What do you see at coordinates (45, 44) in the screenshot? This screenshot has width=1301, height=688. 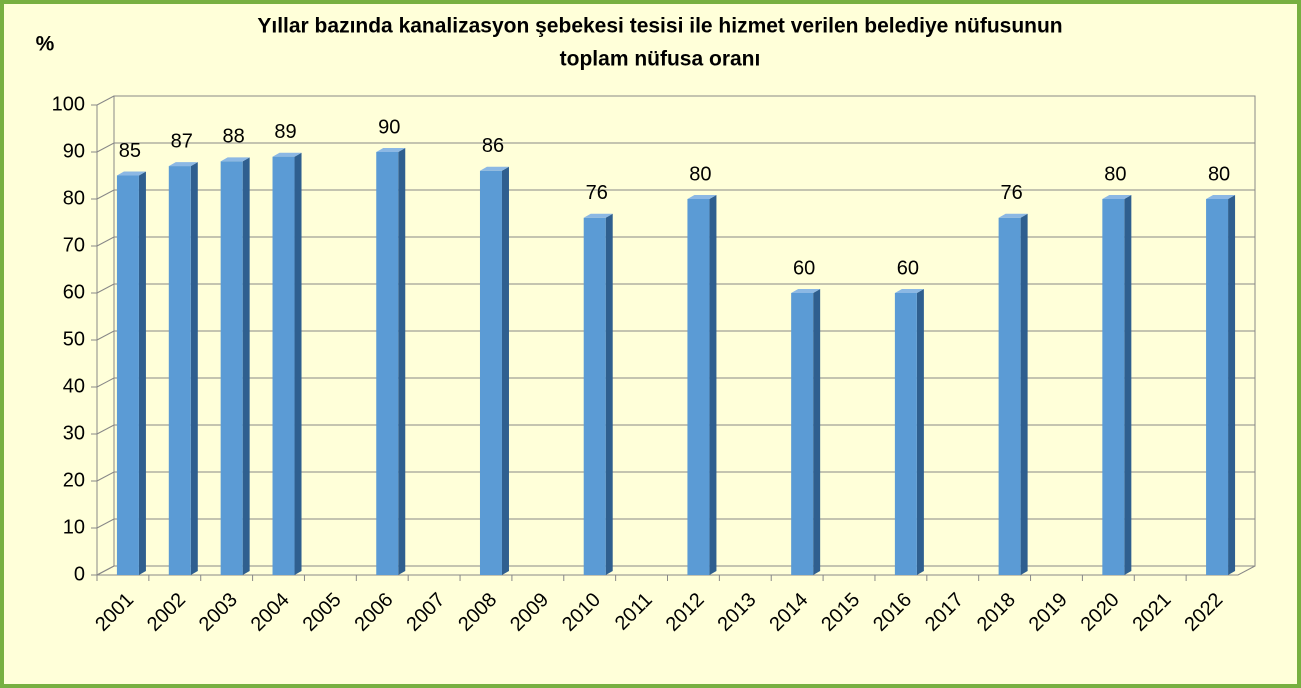 I see `y-axis-label: %` at bounding box center [45, 44].